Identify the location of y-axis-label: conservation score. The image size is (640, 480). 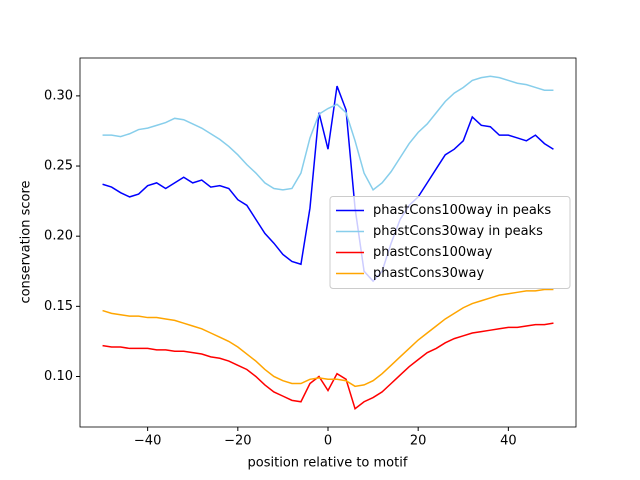
(26, 241).